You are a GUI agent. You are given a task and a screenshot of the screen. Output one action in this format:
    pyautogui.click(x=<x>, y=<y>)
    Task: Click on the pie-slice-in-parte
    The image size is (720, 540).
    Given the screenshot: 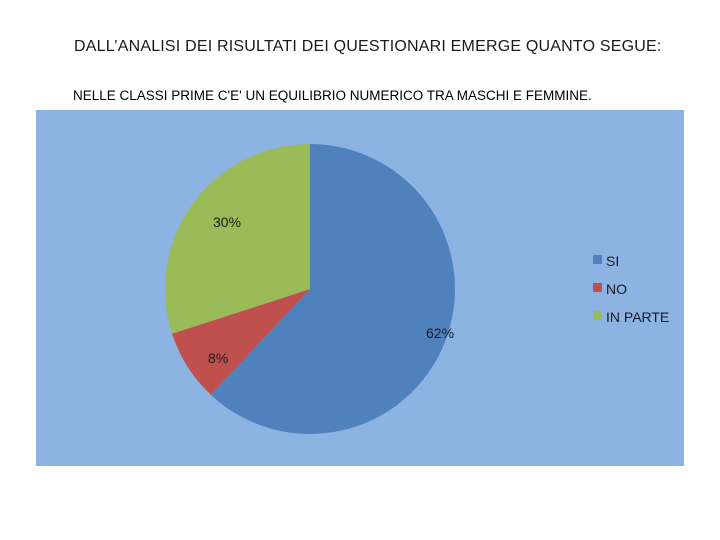 What is the action you would take?
    pyautogui.click(x=237, y=239)
    